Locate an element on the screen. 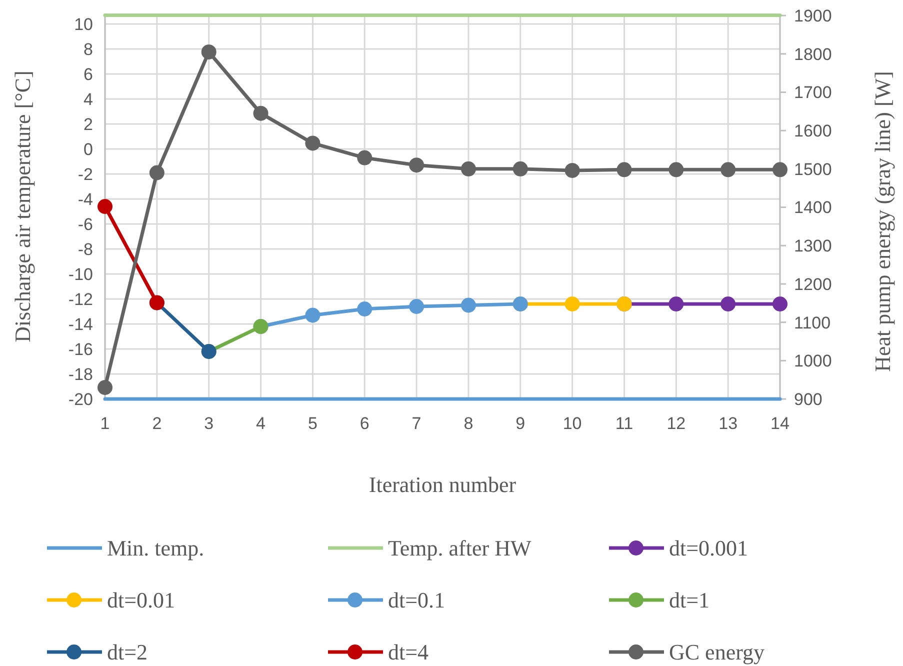 This screenshot has height=666, width=903. x-tick-label: 1 is located at coordinates (105, 423).